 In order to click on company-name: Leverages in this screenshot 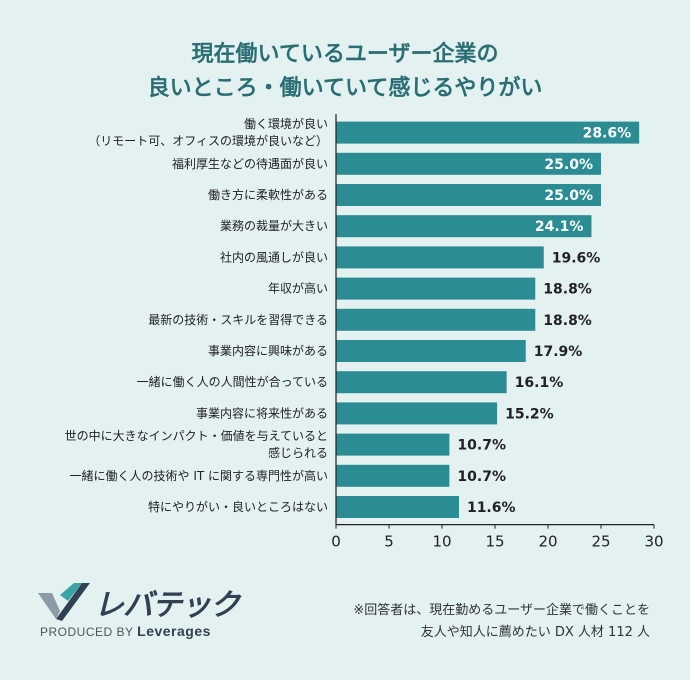, I will do `click(174, 631)`.